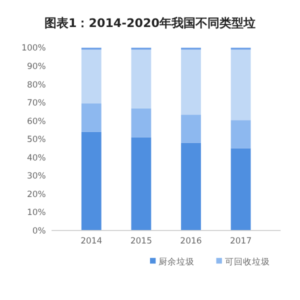 This screenshot has width=300, height=300. I want to click on y-tick-label: 10%, so click(36, 213).